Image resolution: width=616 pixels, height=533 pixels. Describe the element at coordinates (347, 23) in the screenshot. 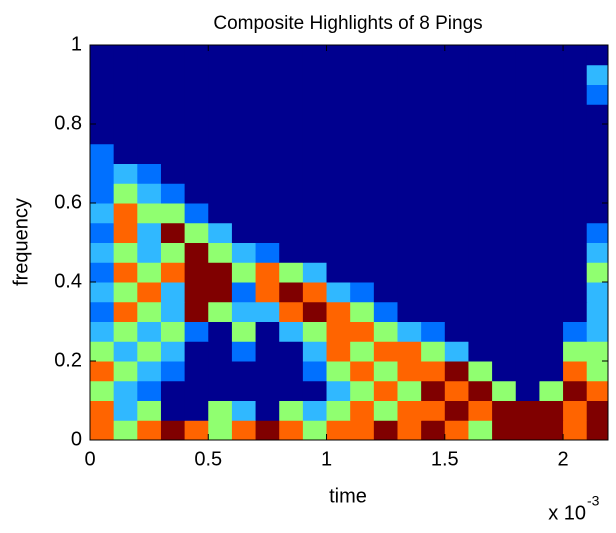

I see `chart-title: Composite Highlights of 8 Pings` at that location.